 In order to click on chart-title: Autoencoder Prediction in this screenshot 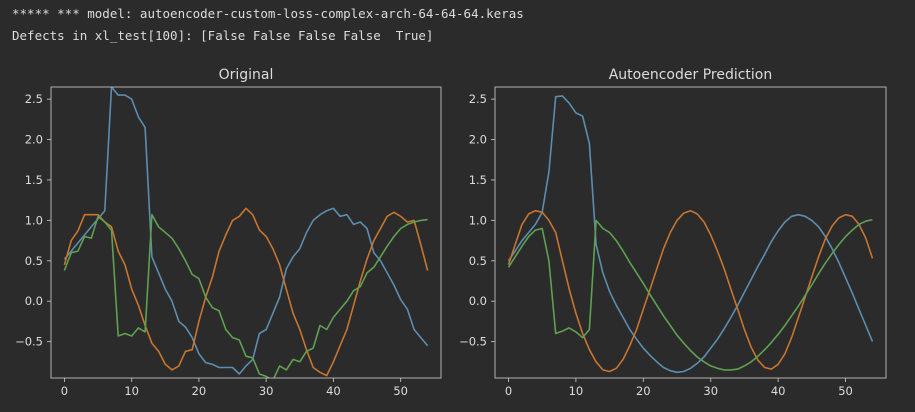, I will do `click(691, 75)`.